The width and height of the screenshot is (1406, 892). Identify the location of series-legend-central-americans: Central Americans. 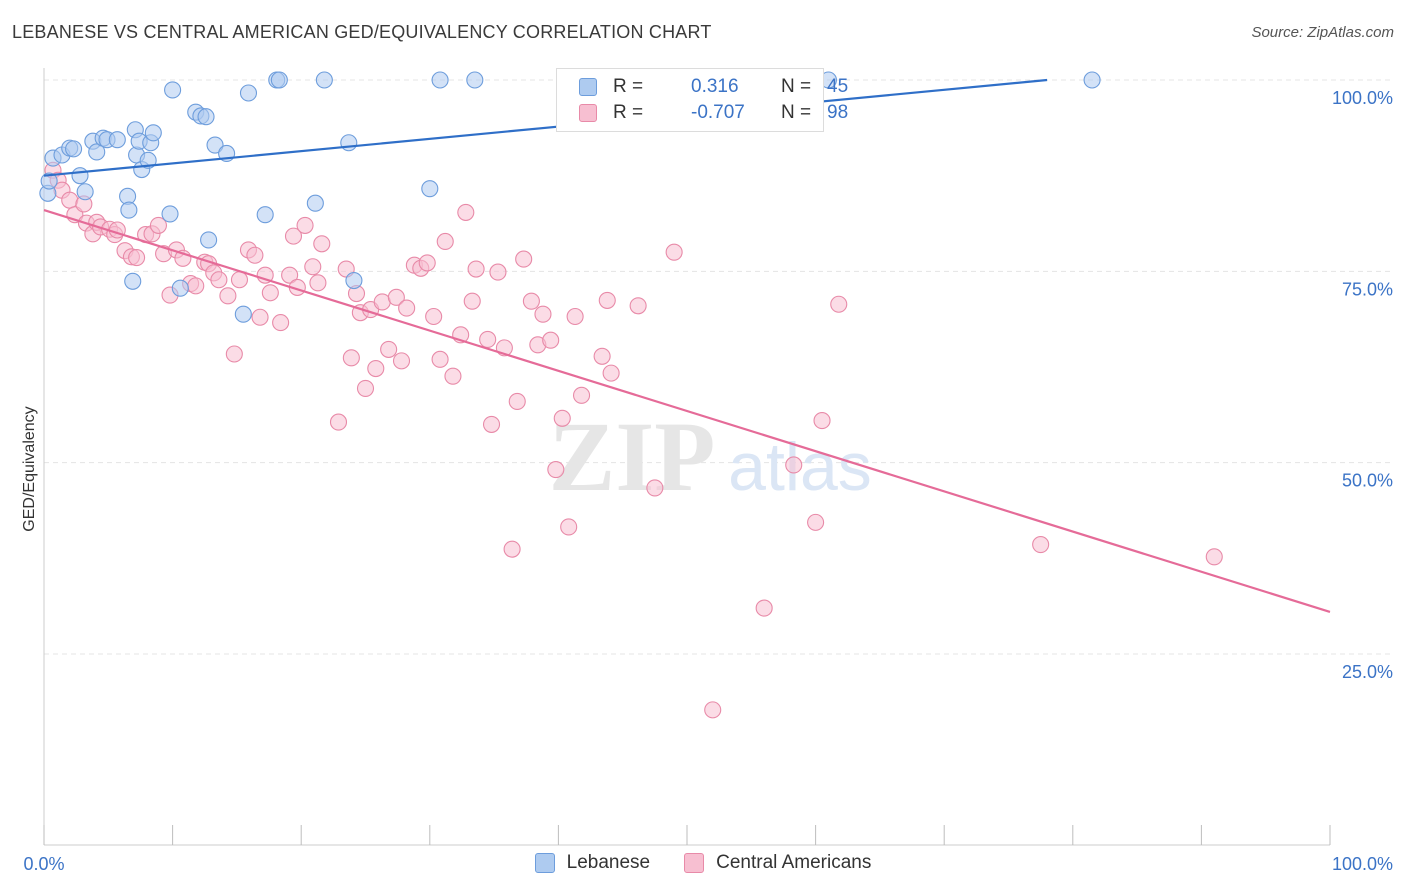
(777, 863).